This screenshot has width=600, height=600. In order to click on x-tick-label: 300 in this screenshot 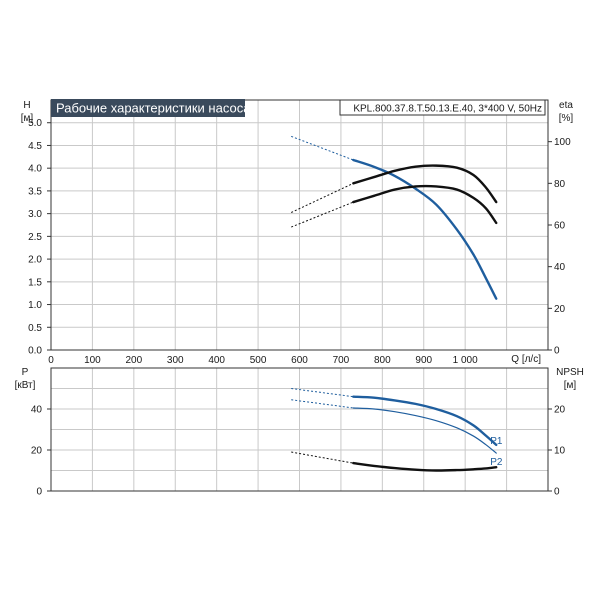, I will do `click(175, 360)`.